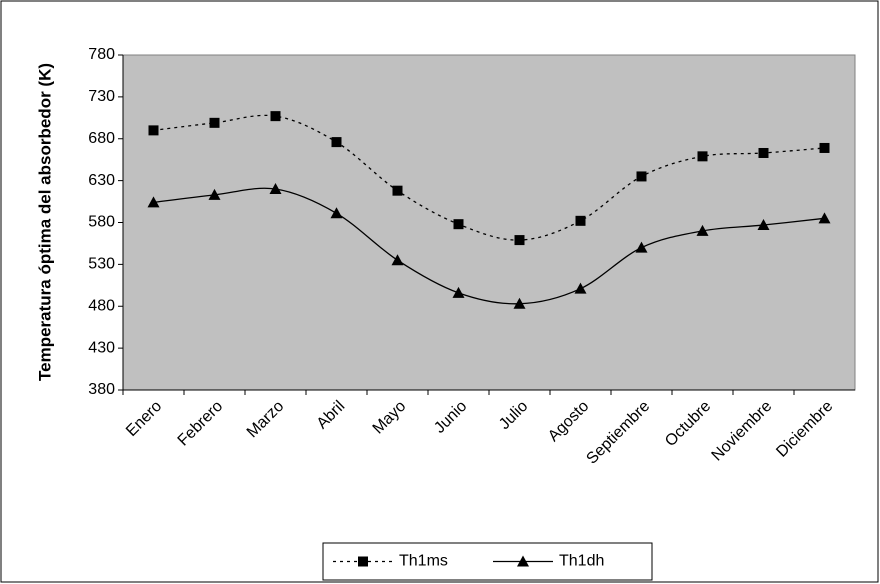 This screenshot has width=880, height=584. I want to click on y-tick-label: 680, so click(101, 138).